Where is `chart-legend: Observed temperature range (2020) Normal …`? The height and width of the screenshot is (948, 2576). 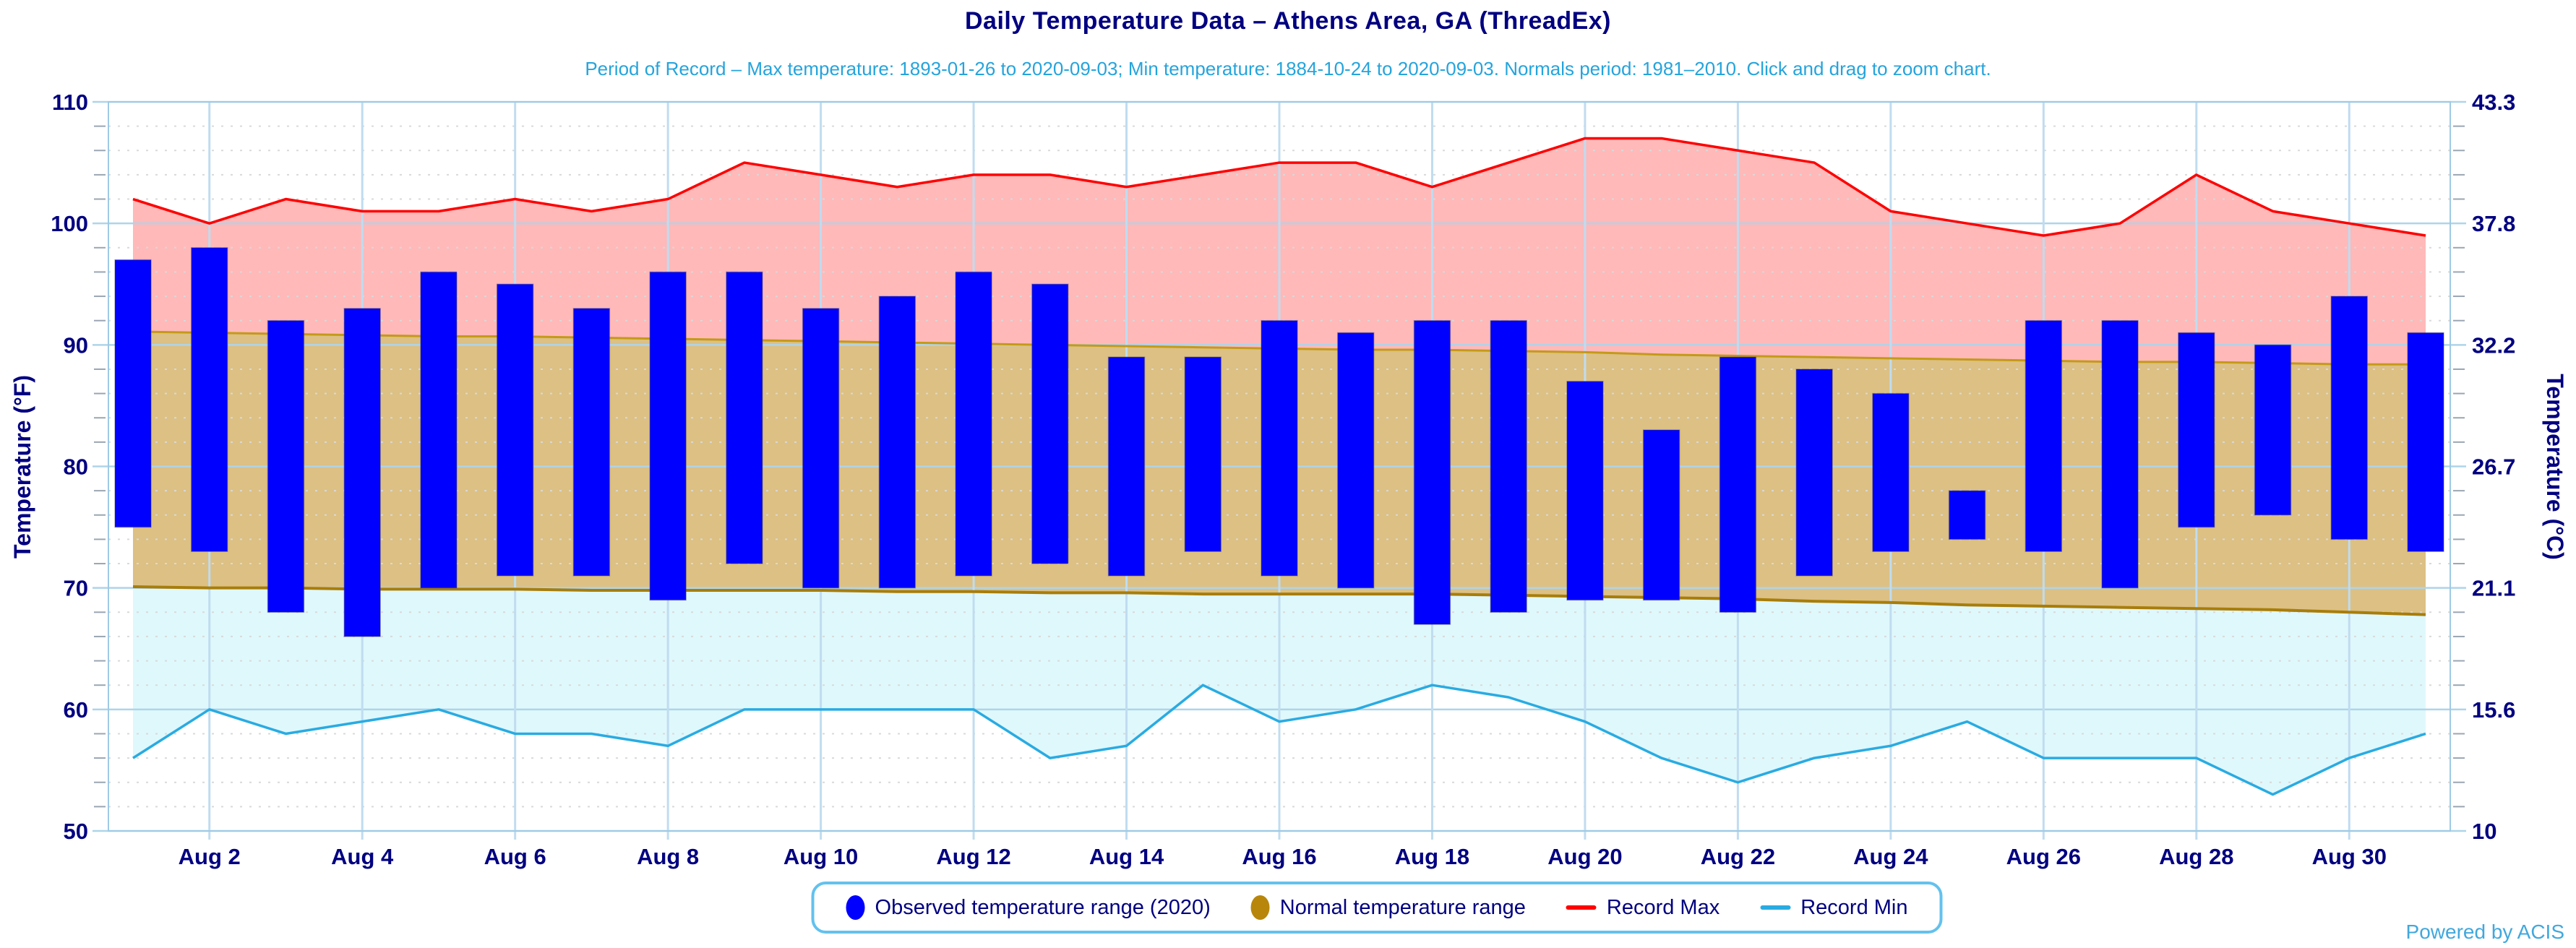 chart-legend: Observed temperature range (2020) Normal … is located at coordinates (1377, 908).